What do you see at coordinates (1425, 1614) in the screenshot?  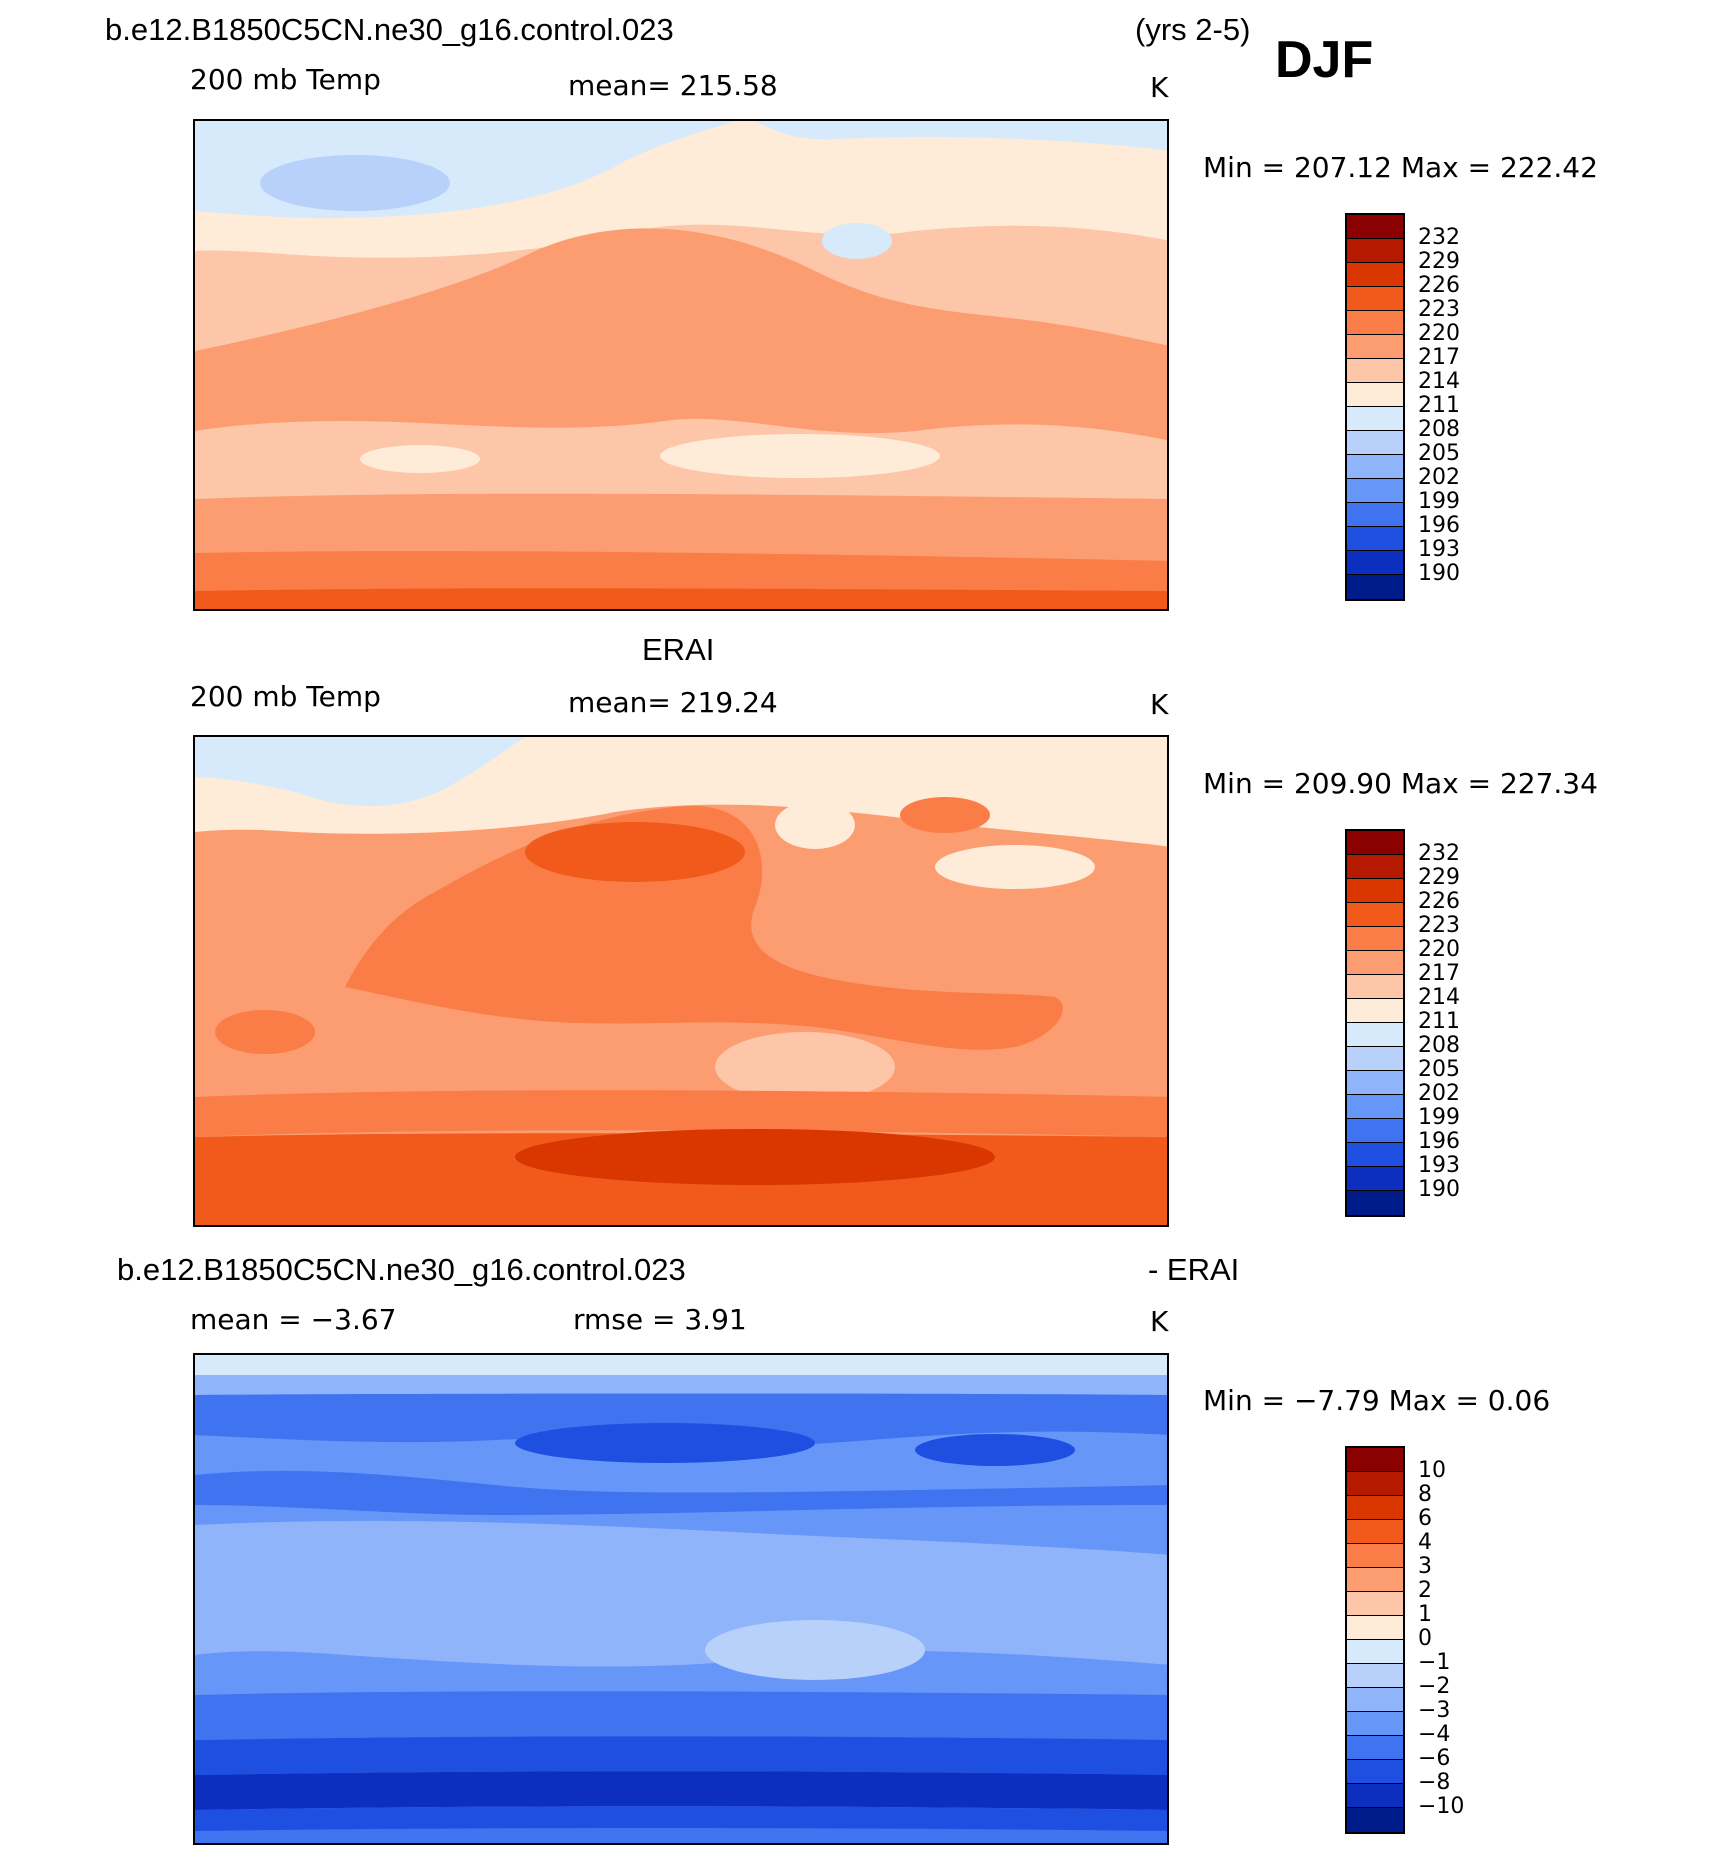 I see `cbar-label: 1` at bounding box center [1425, 1614].